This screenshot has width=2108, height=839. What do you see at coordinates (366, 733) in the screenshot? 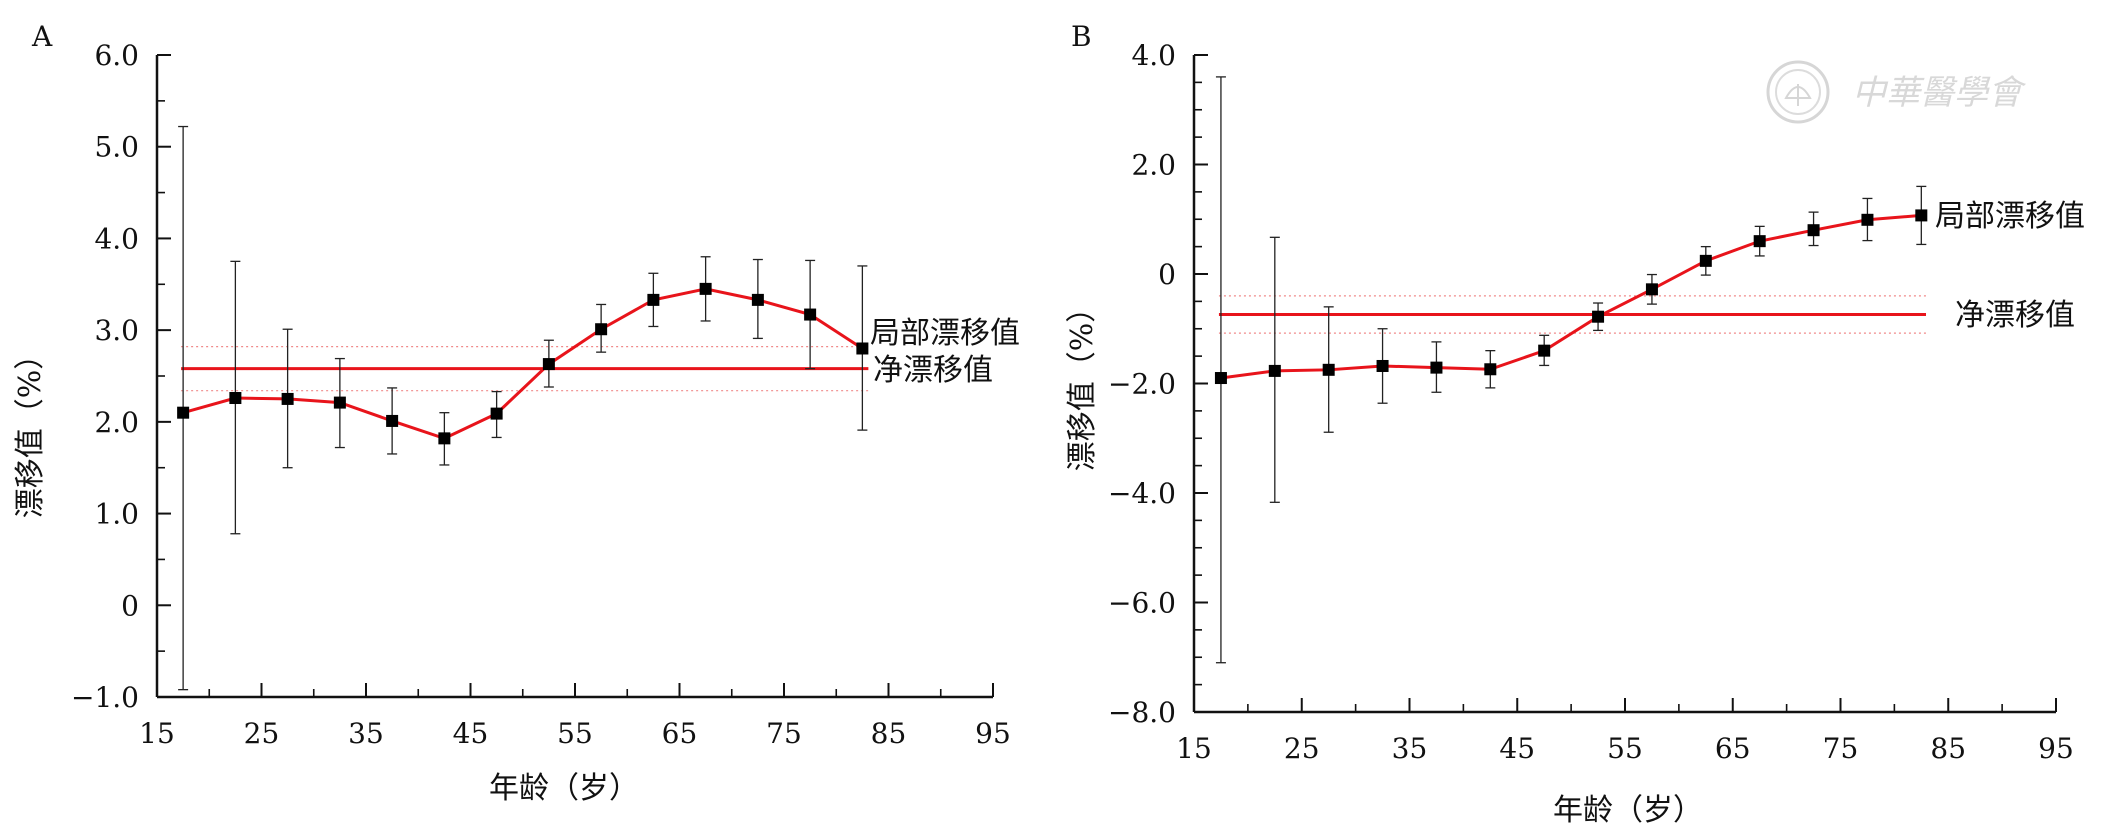
I see `panel-a-x-tick-label: 35` at bounding box center [366, 733].